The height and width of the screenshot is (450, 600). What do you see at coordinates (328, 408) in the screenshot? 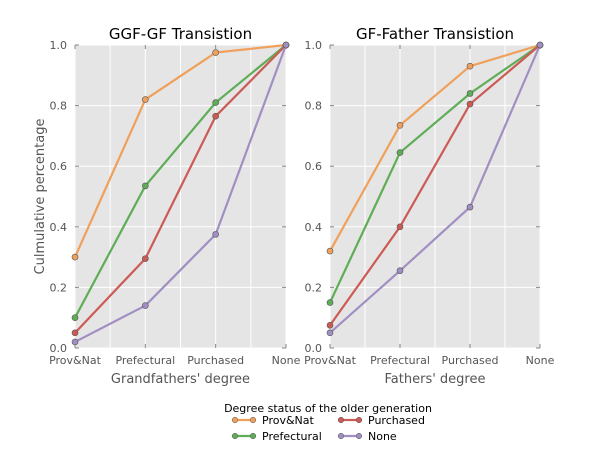
I see `legend-title: Degree status of the older generation` at bounding box center [328, 408].